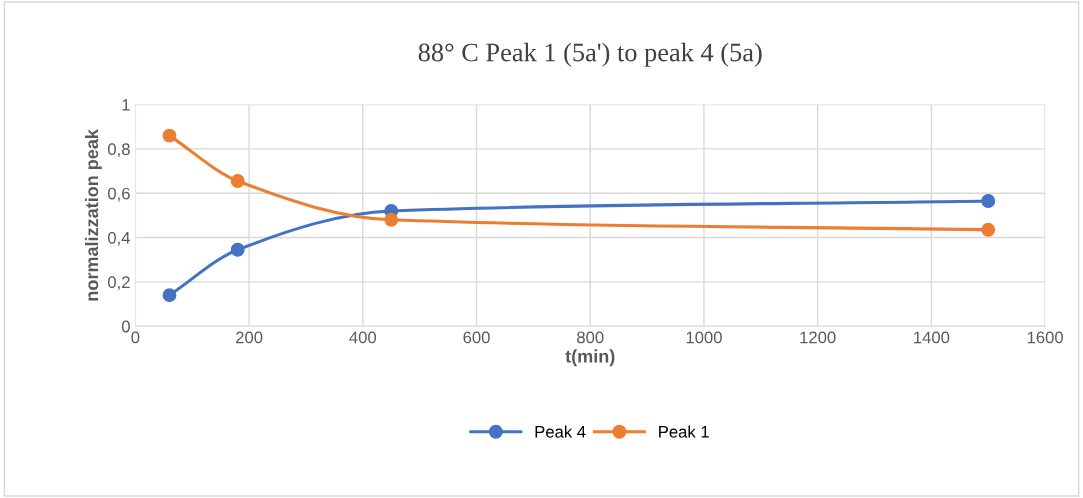 This screenshot has height=498, width=1083. What do you see at coordinates (818, 337) in the screenshot?
I see `x-tick-label: 1200` at bounding box center [818, 337].